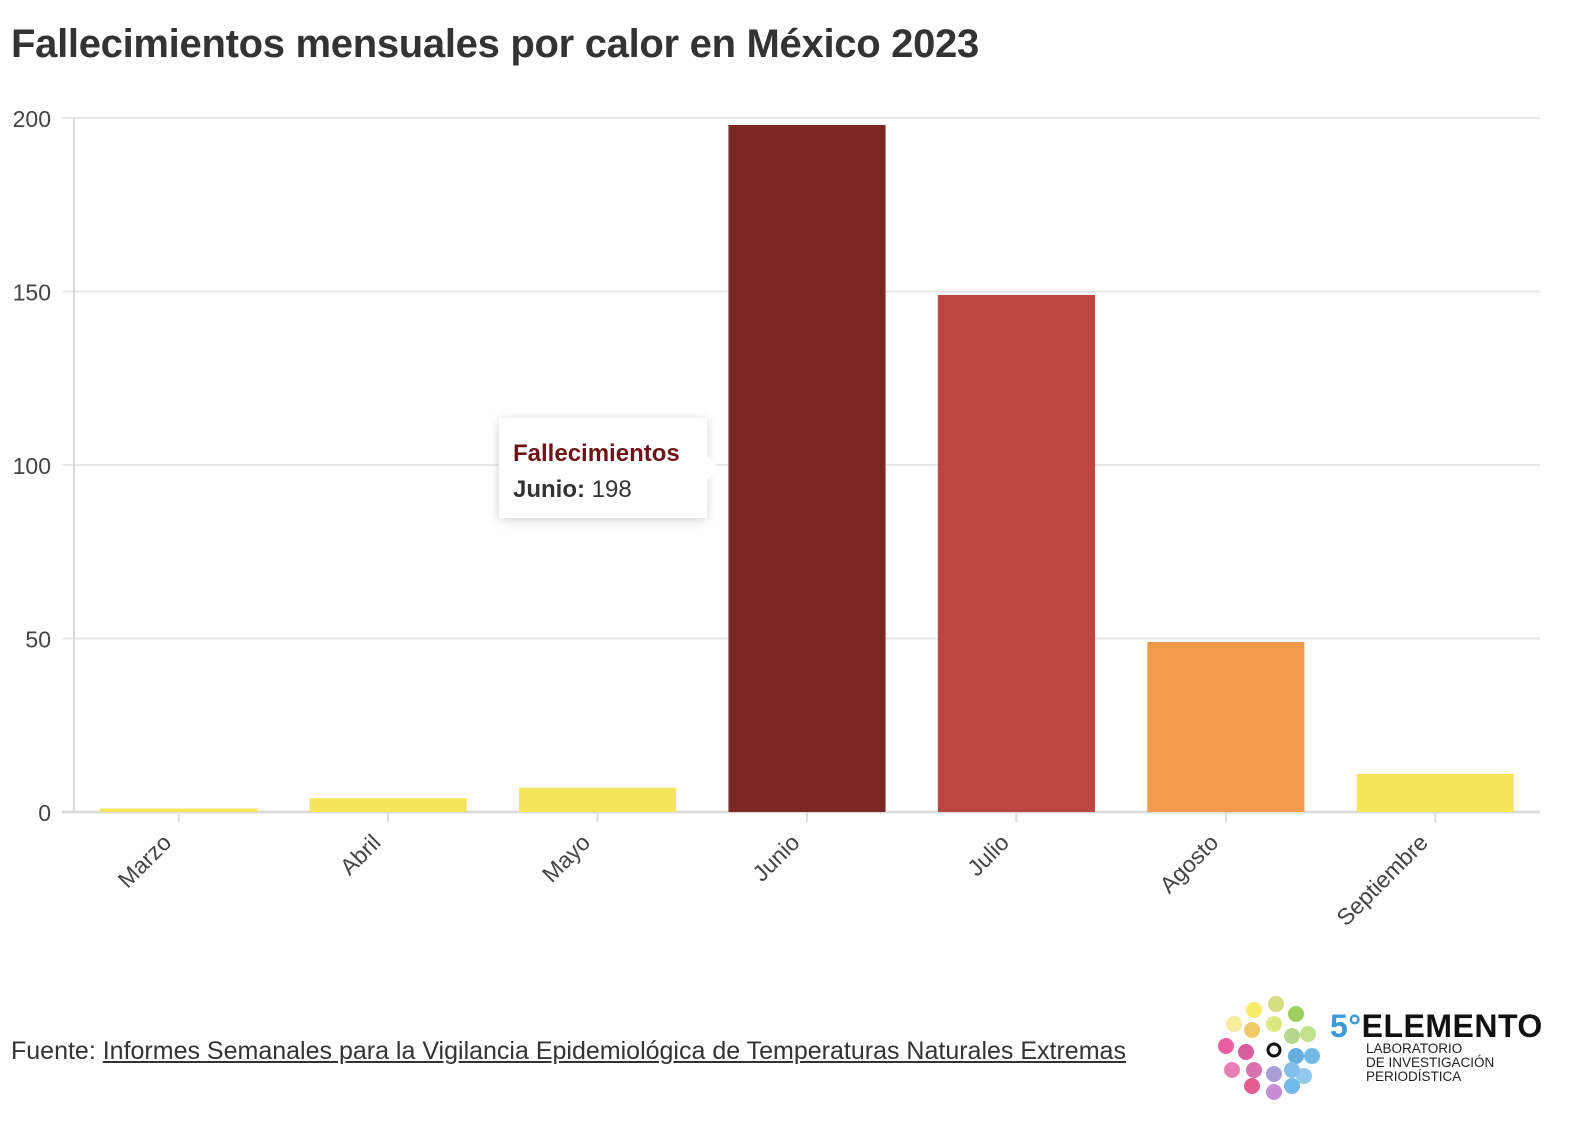  Describe the element at coordinates (44, 813) in the screenshot. I see `y-tick-label: 0` at that location.